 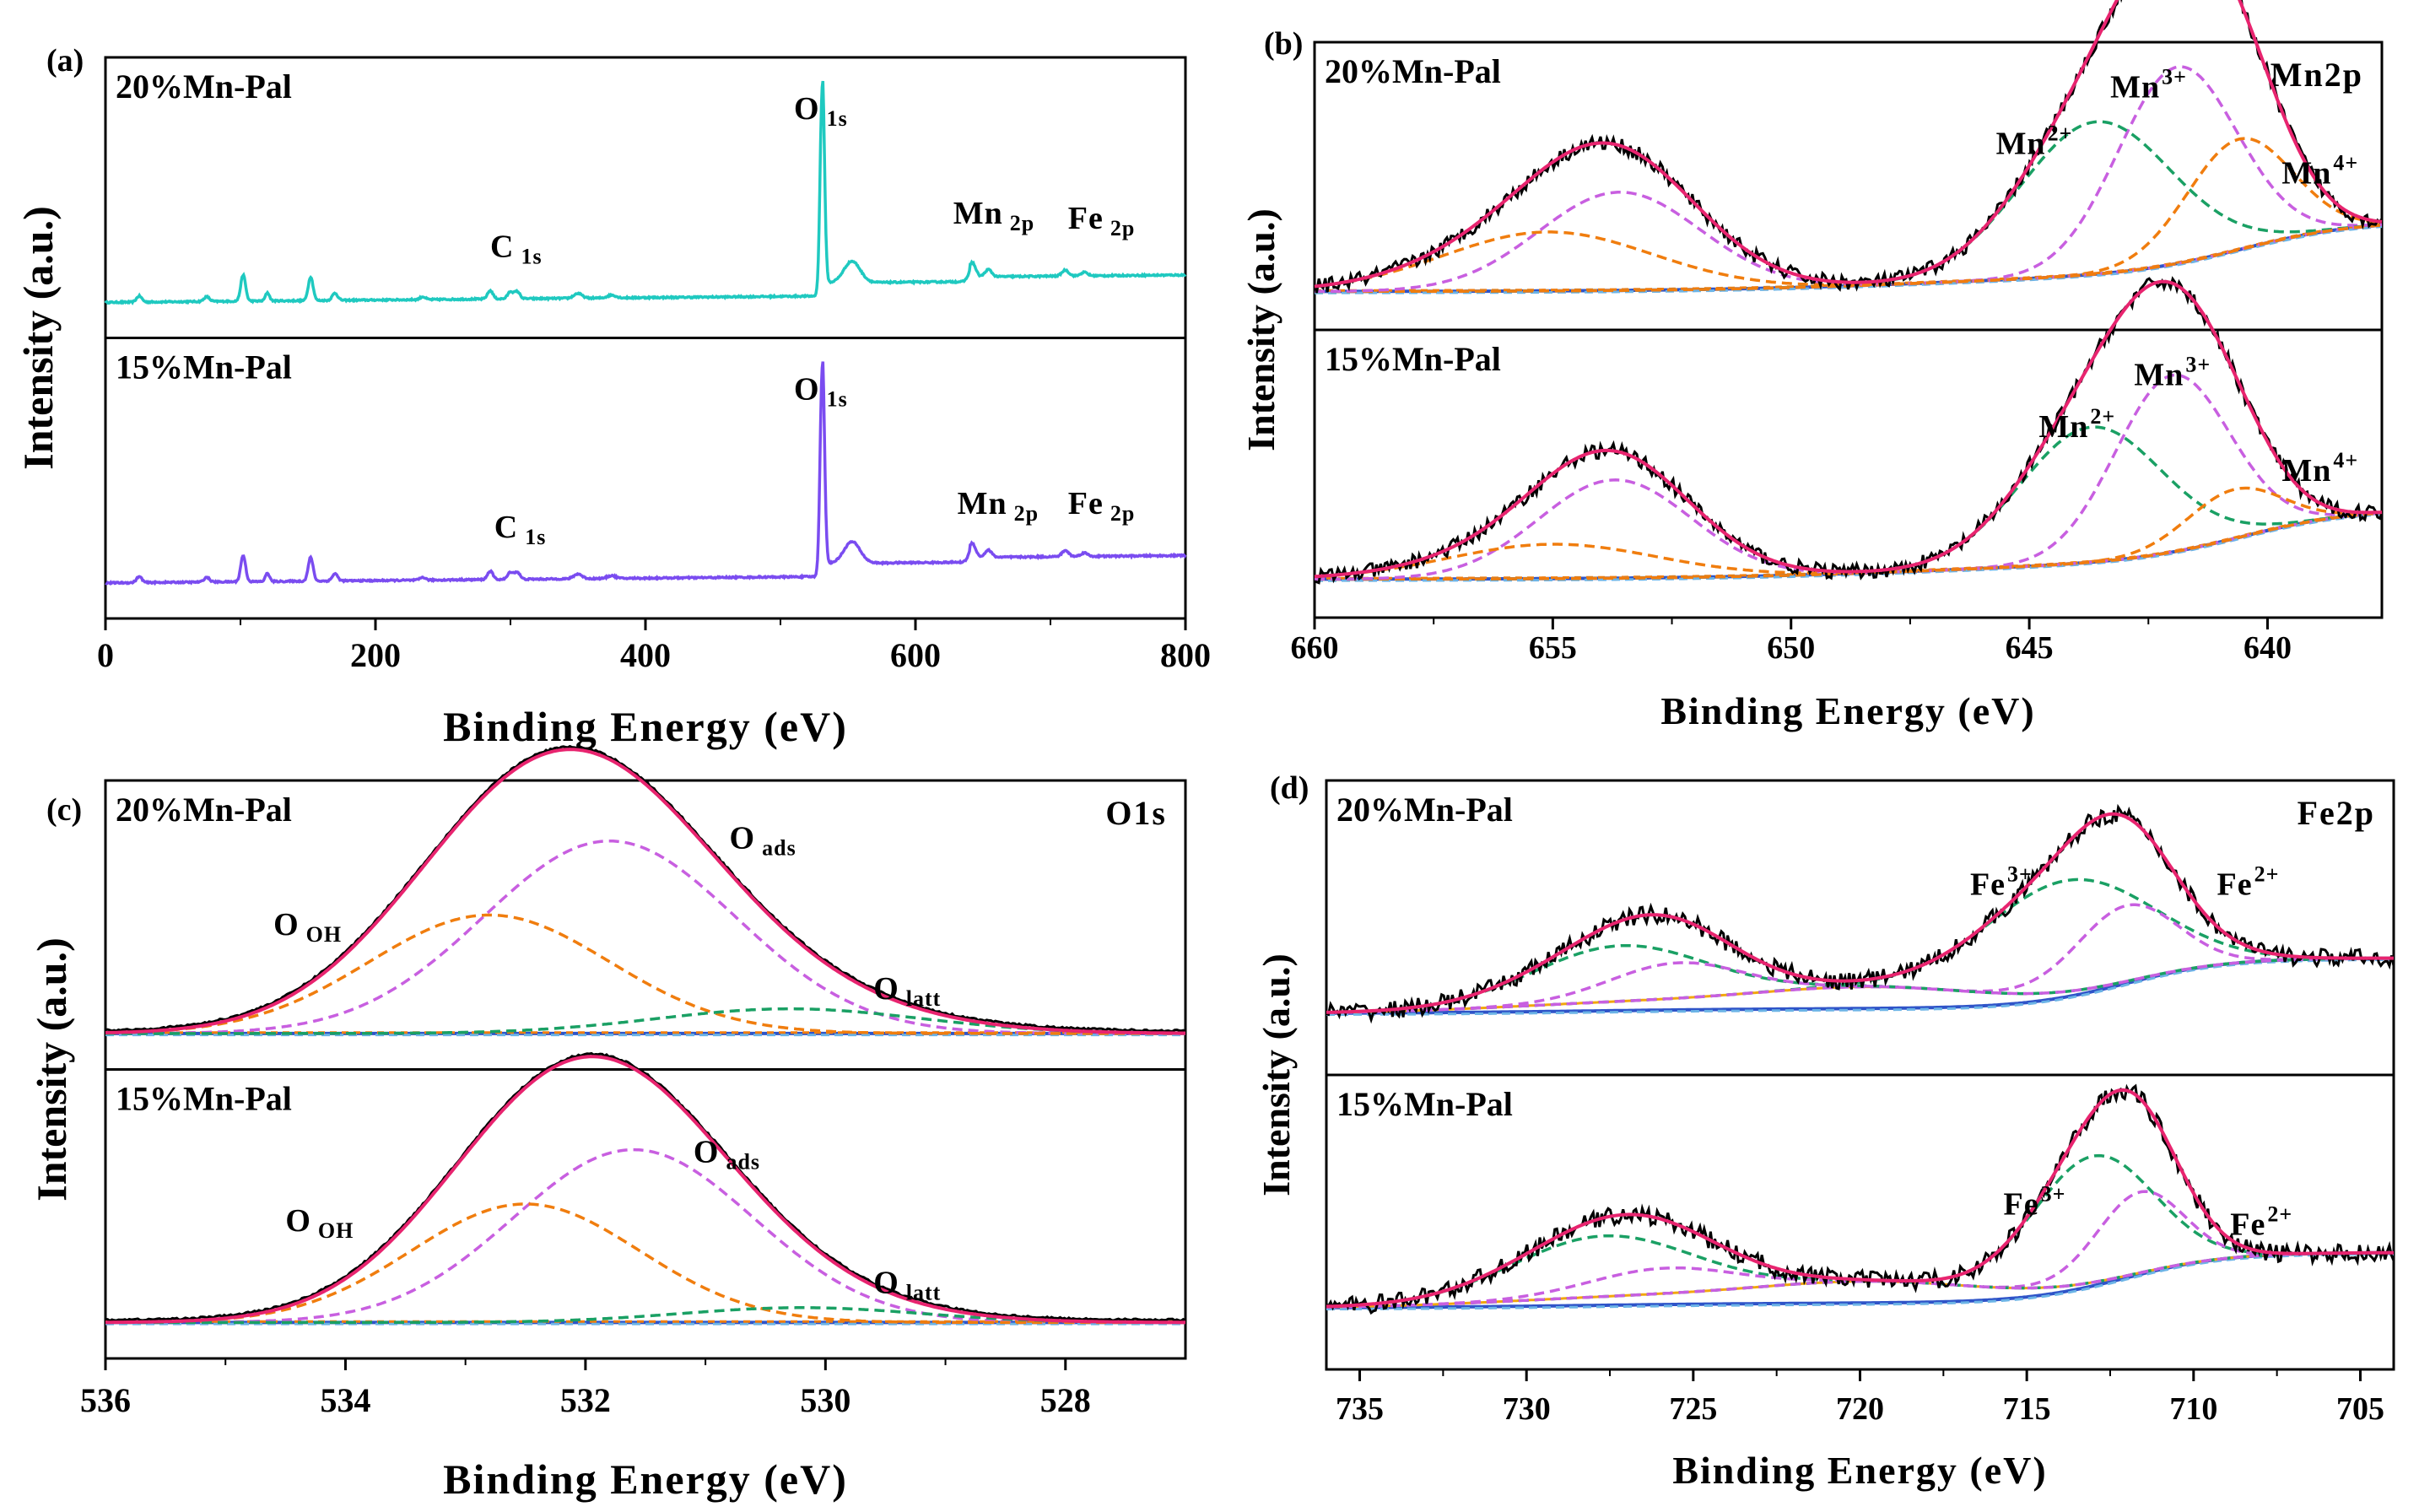 I want to click on subplot-20%Mn-Pal: 20%Mn-Pal Mn3+Mn2+Mn4+, so click(x=1849, y=147).